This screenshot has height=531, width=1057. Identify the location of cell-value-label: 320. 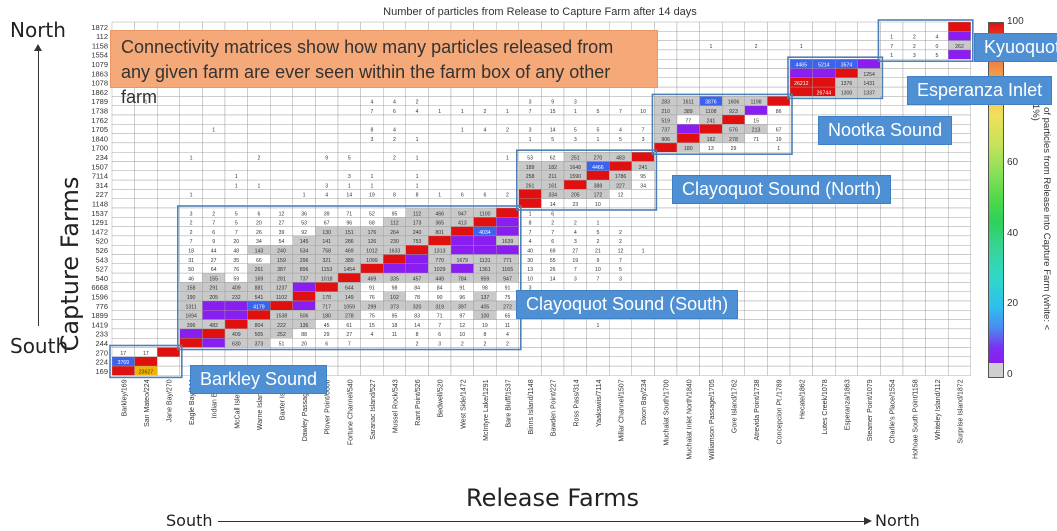
(417, 307).